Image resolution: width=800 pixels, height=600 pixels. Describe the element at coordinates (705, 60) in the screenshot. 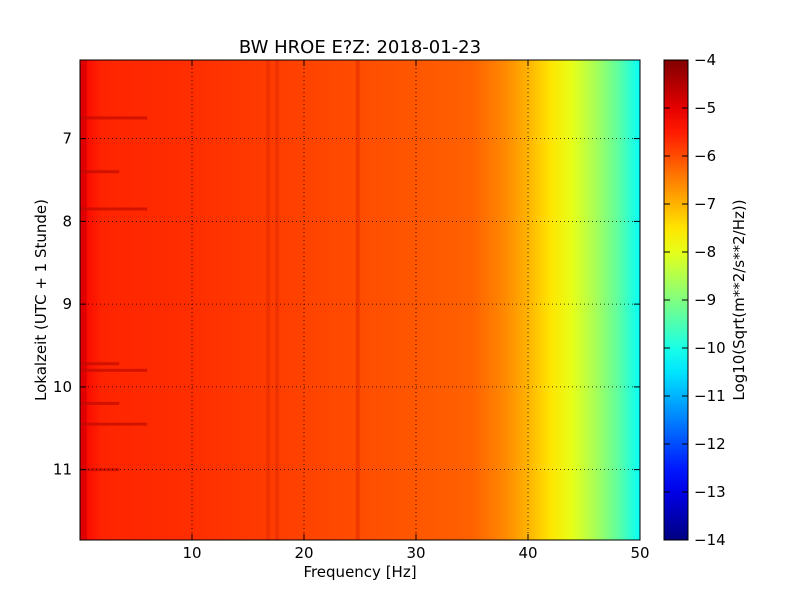

I see `colorbar-tick-label: −4` at that location.